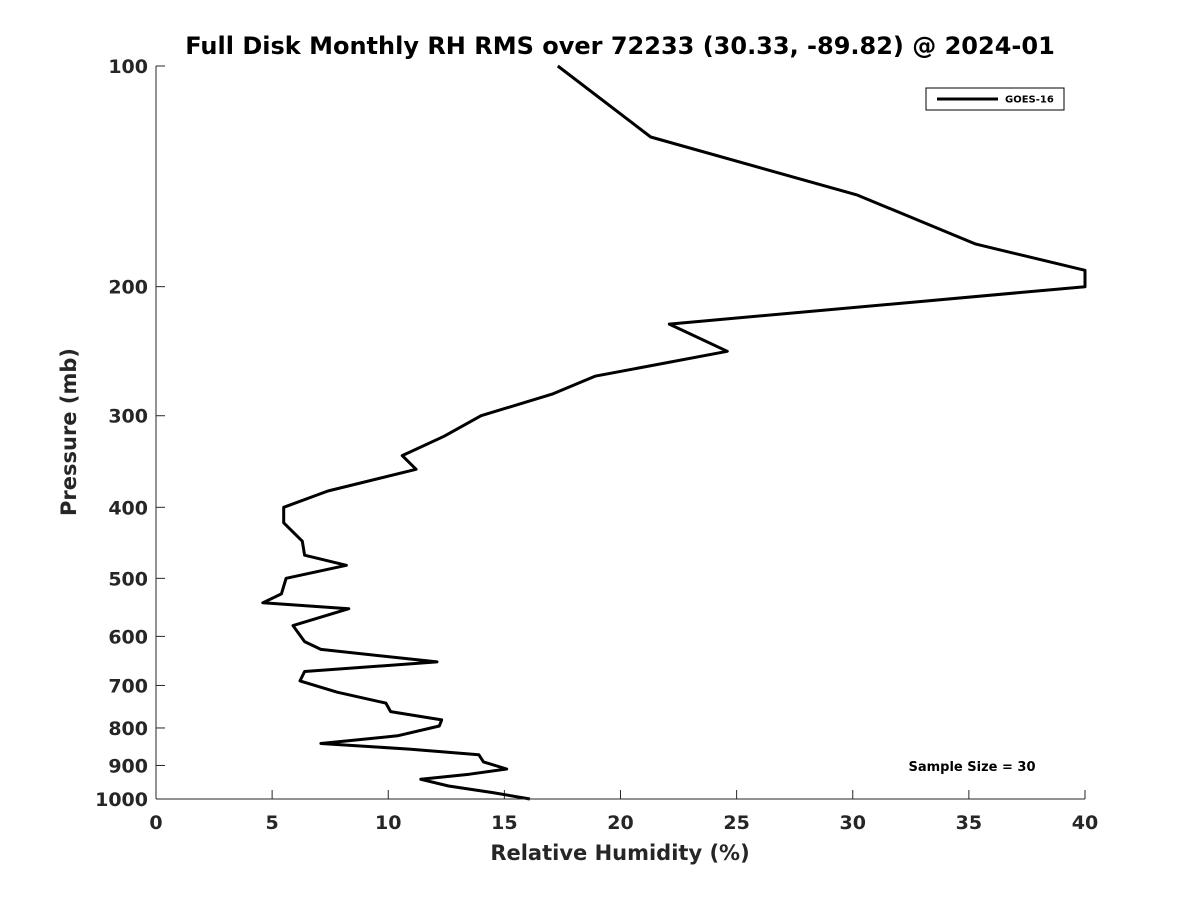 Image resolution: width=1200 pixels, height=900 pixels. I want to click on y-tick-label: 800, so click(128, 729).